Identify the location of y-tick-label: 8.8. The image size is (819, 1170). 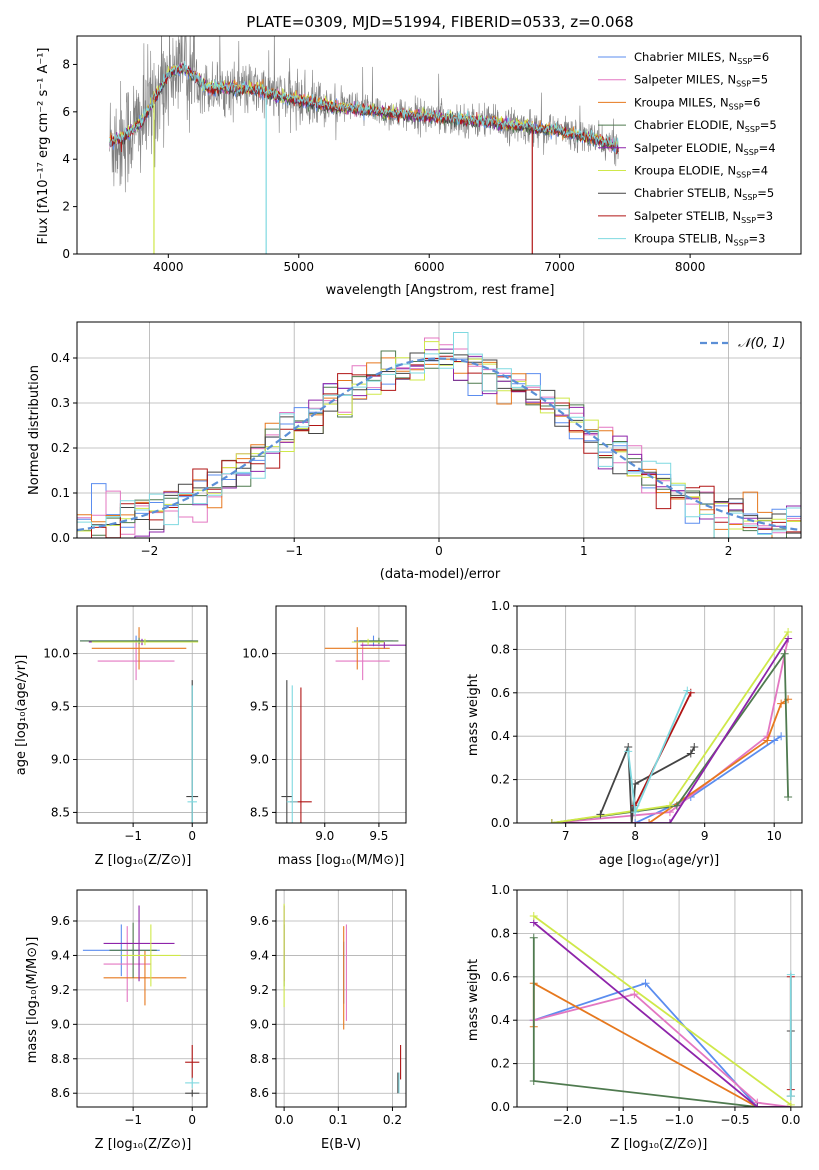
(60, 1059).